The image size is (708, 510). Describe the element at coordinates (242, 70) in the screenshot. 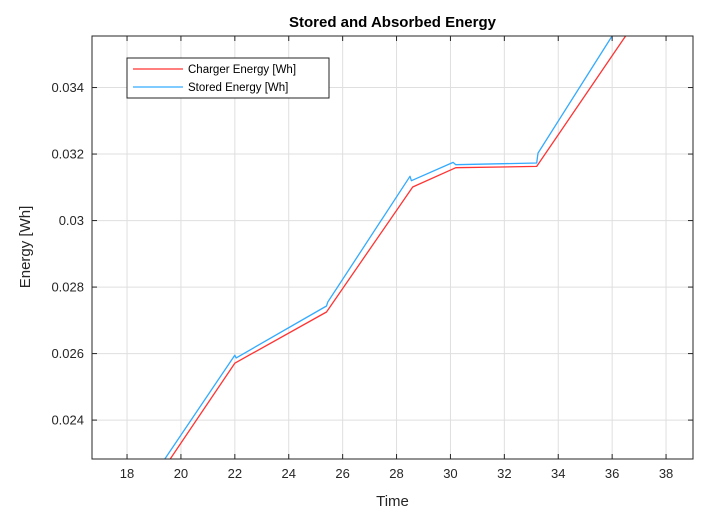

I see `legend-label-charger: Charger Energy [Wh]` at that location.